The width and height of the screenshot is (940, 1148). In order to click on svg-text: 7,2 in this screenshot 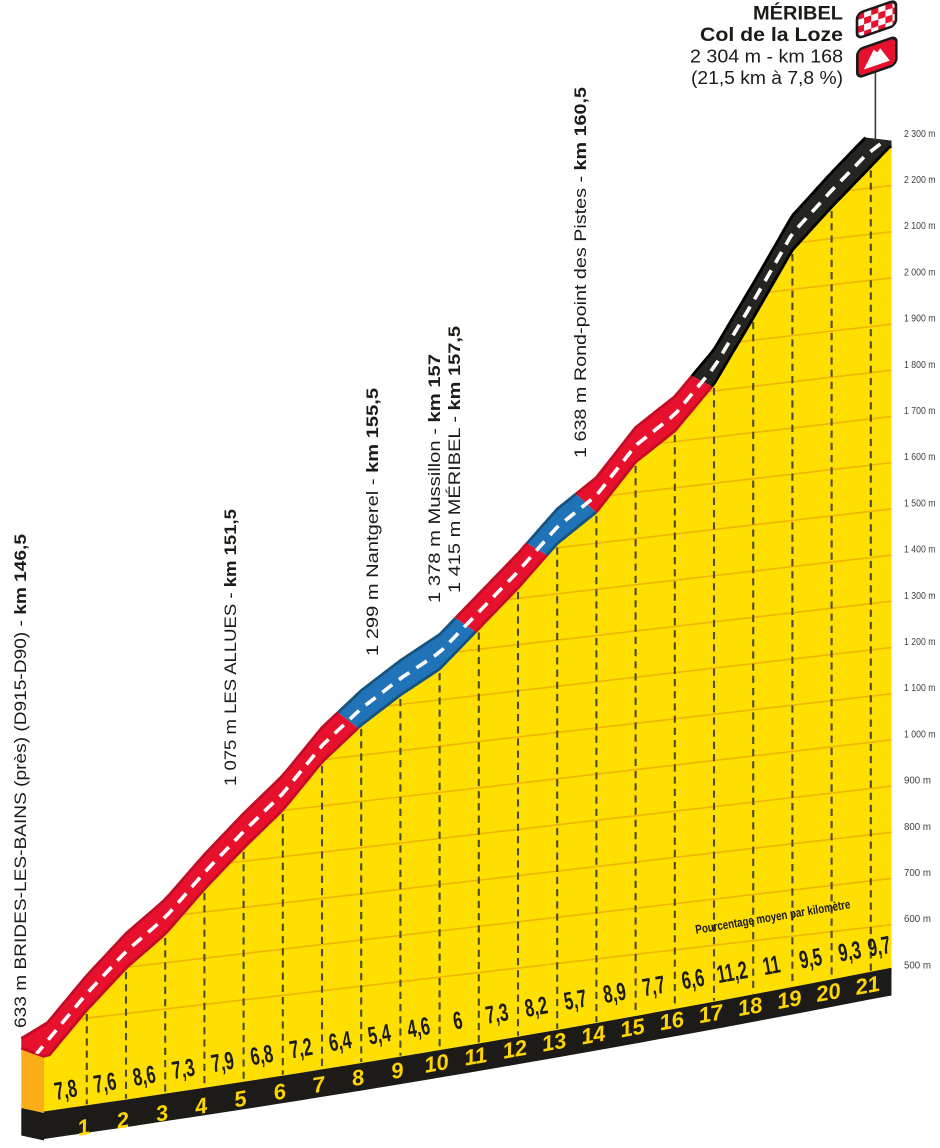, I will do `click(301, 1049)`.